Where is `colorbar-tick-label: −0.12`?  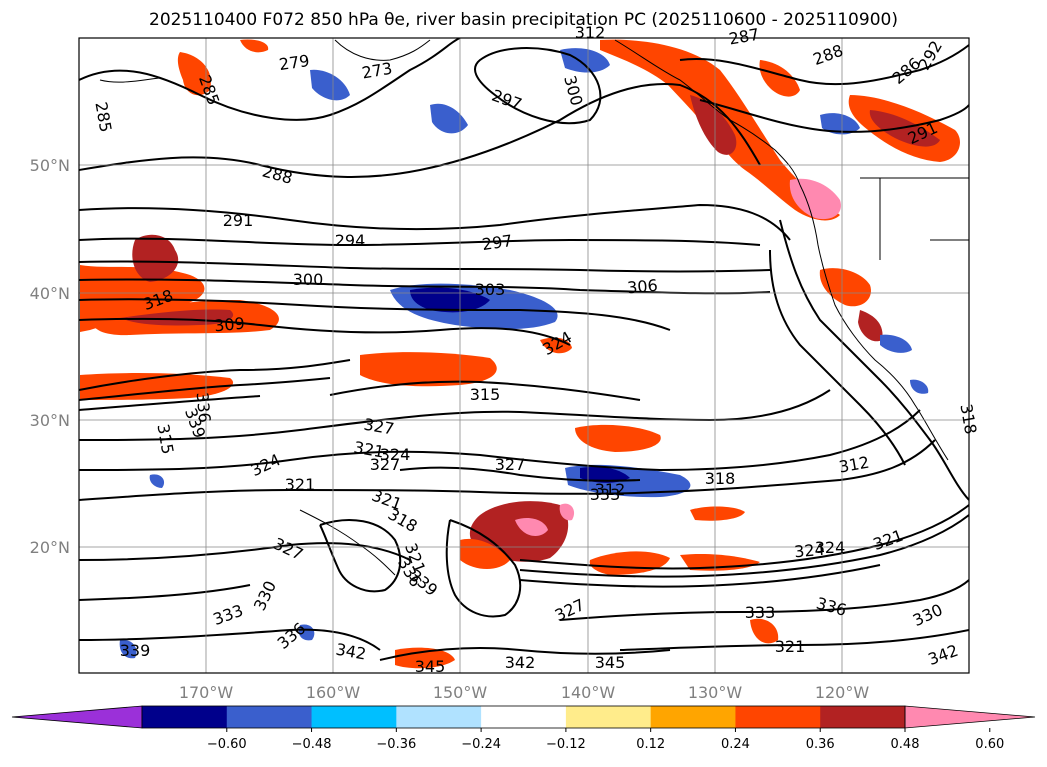
colorbar-tick-label: −0.12 is located at coordinates (566, 744).